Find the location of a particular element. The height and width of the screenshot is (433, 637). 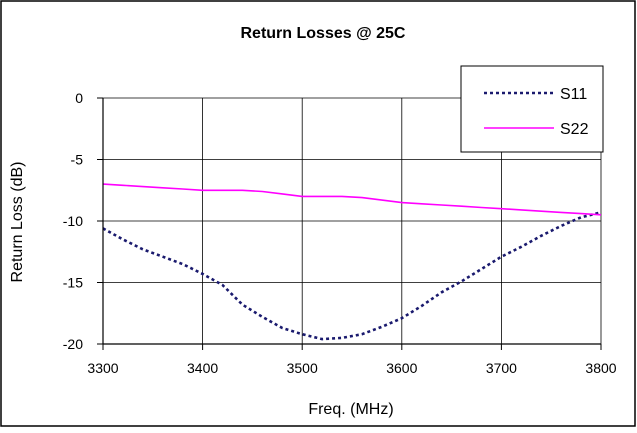

legend-label-s11: S11 is located at coordinates (573, 94).